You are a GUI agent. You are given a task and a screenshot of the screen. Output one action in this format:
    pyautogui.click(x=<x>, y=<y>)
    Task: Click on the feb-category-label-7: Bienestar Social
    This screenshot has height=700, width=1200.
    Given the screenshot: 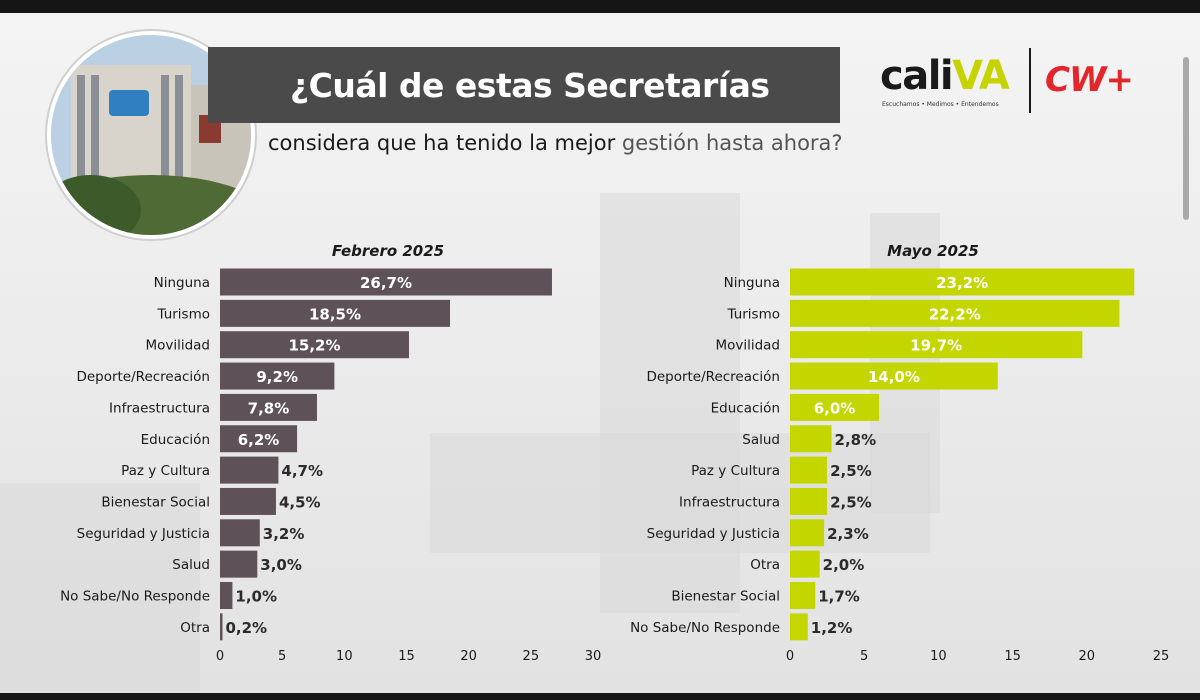 What is the action you would take?
    pyautogui.click(x=155, y=502)
    